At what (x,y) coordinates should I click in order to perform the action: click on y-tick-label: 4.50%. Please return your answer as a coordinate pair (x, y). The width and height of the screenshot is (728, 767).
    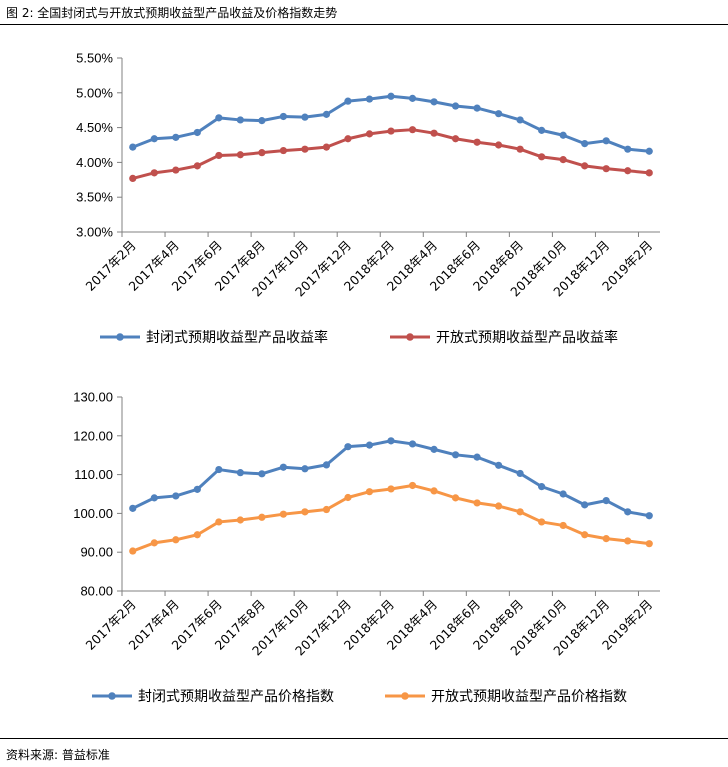
    Looking at the image, I should click on (94, 127).